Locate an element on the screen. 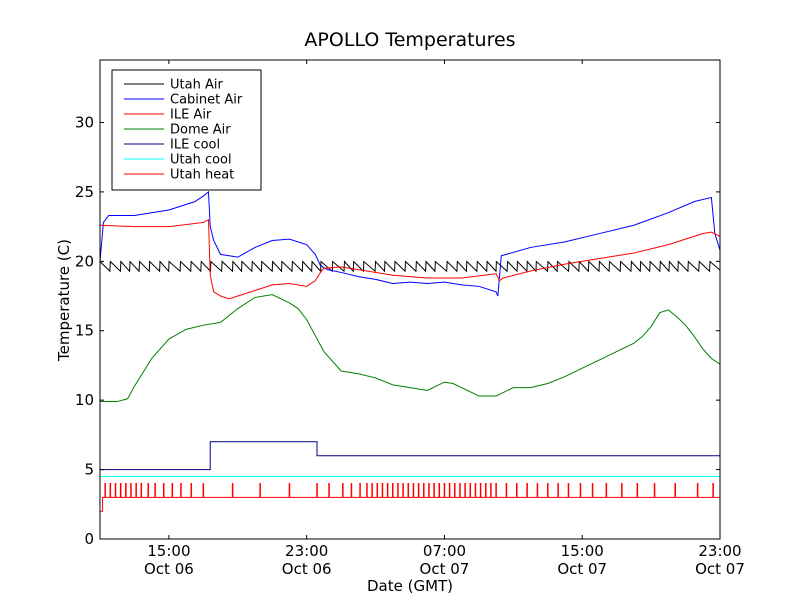 The image size is (800, 600). legend-label-utah-heat: Utah heat is located at coordinates (202, 175).